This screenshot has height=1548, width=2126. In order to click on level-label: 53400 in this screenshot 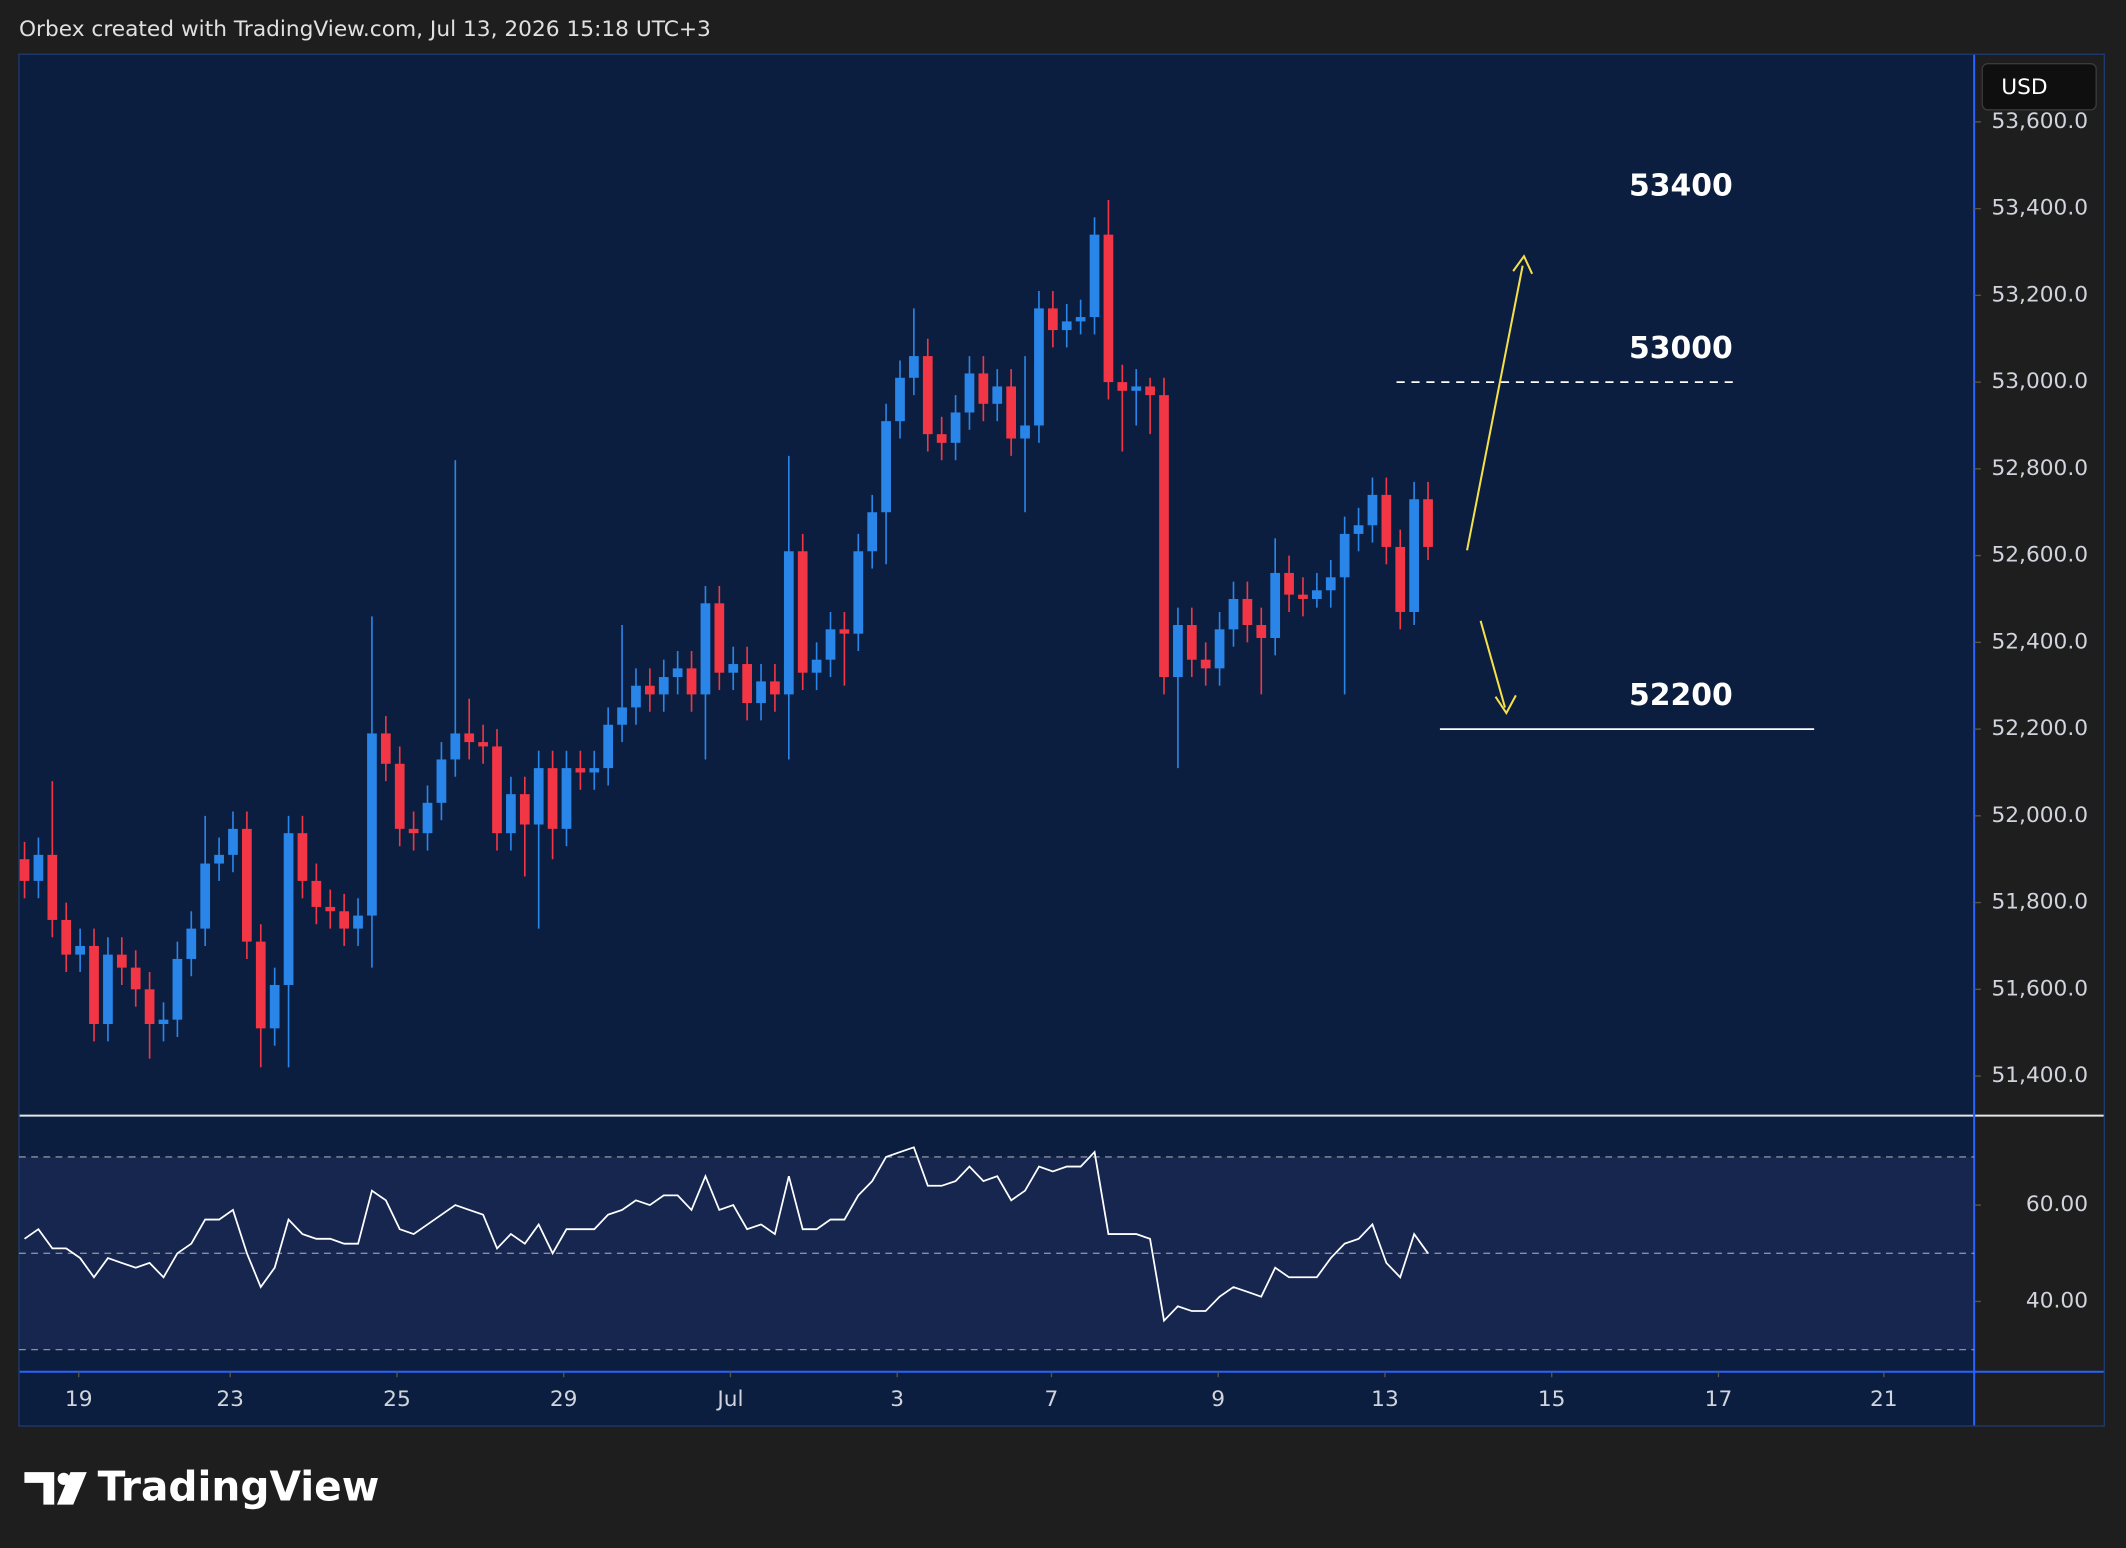, I will do `click(1681, 185)`.